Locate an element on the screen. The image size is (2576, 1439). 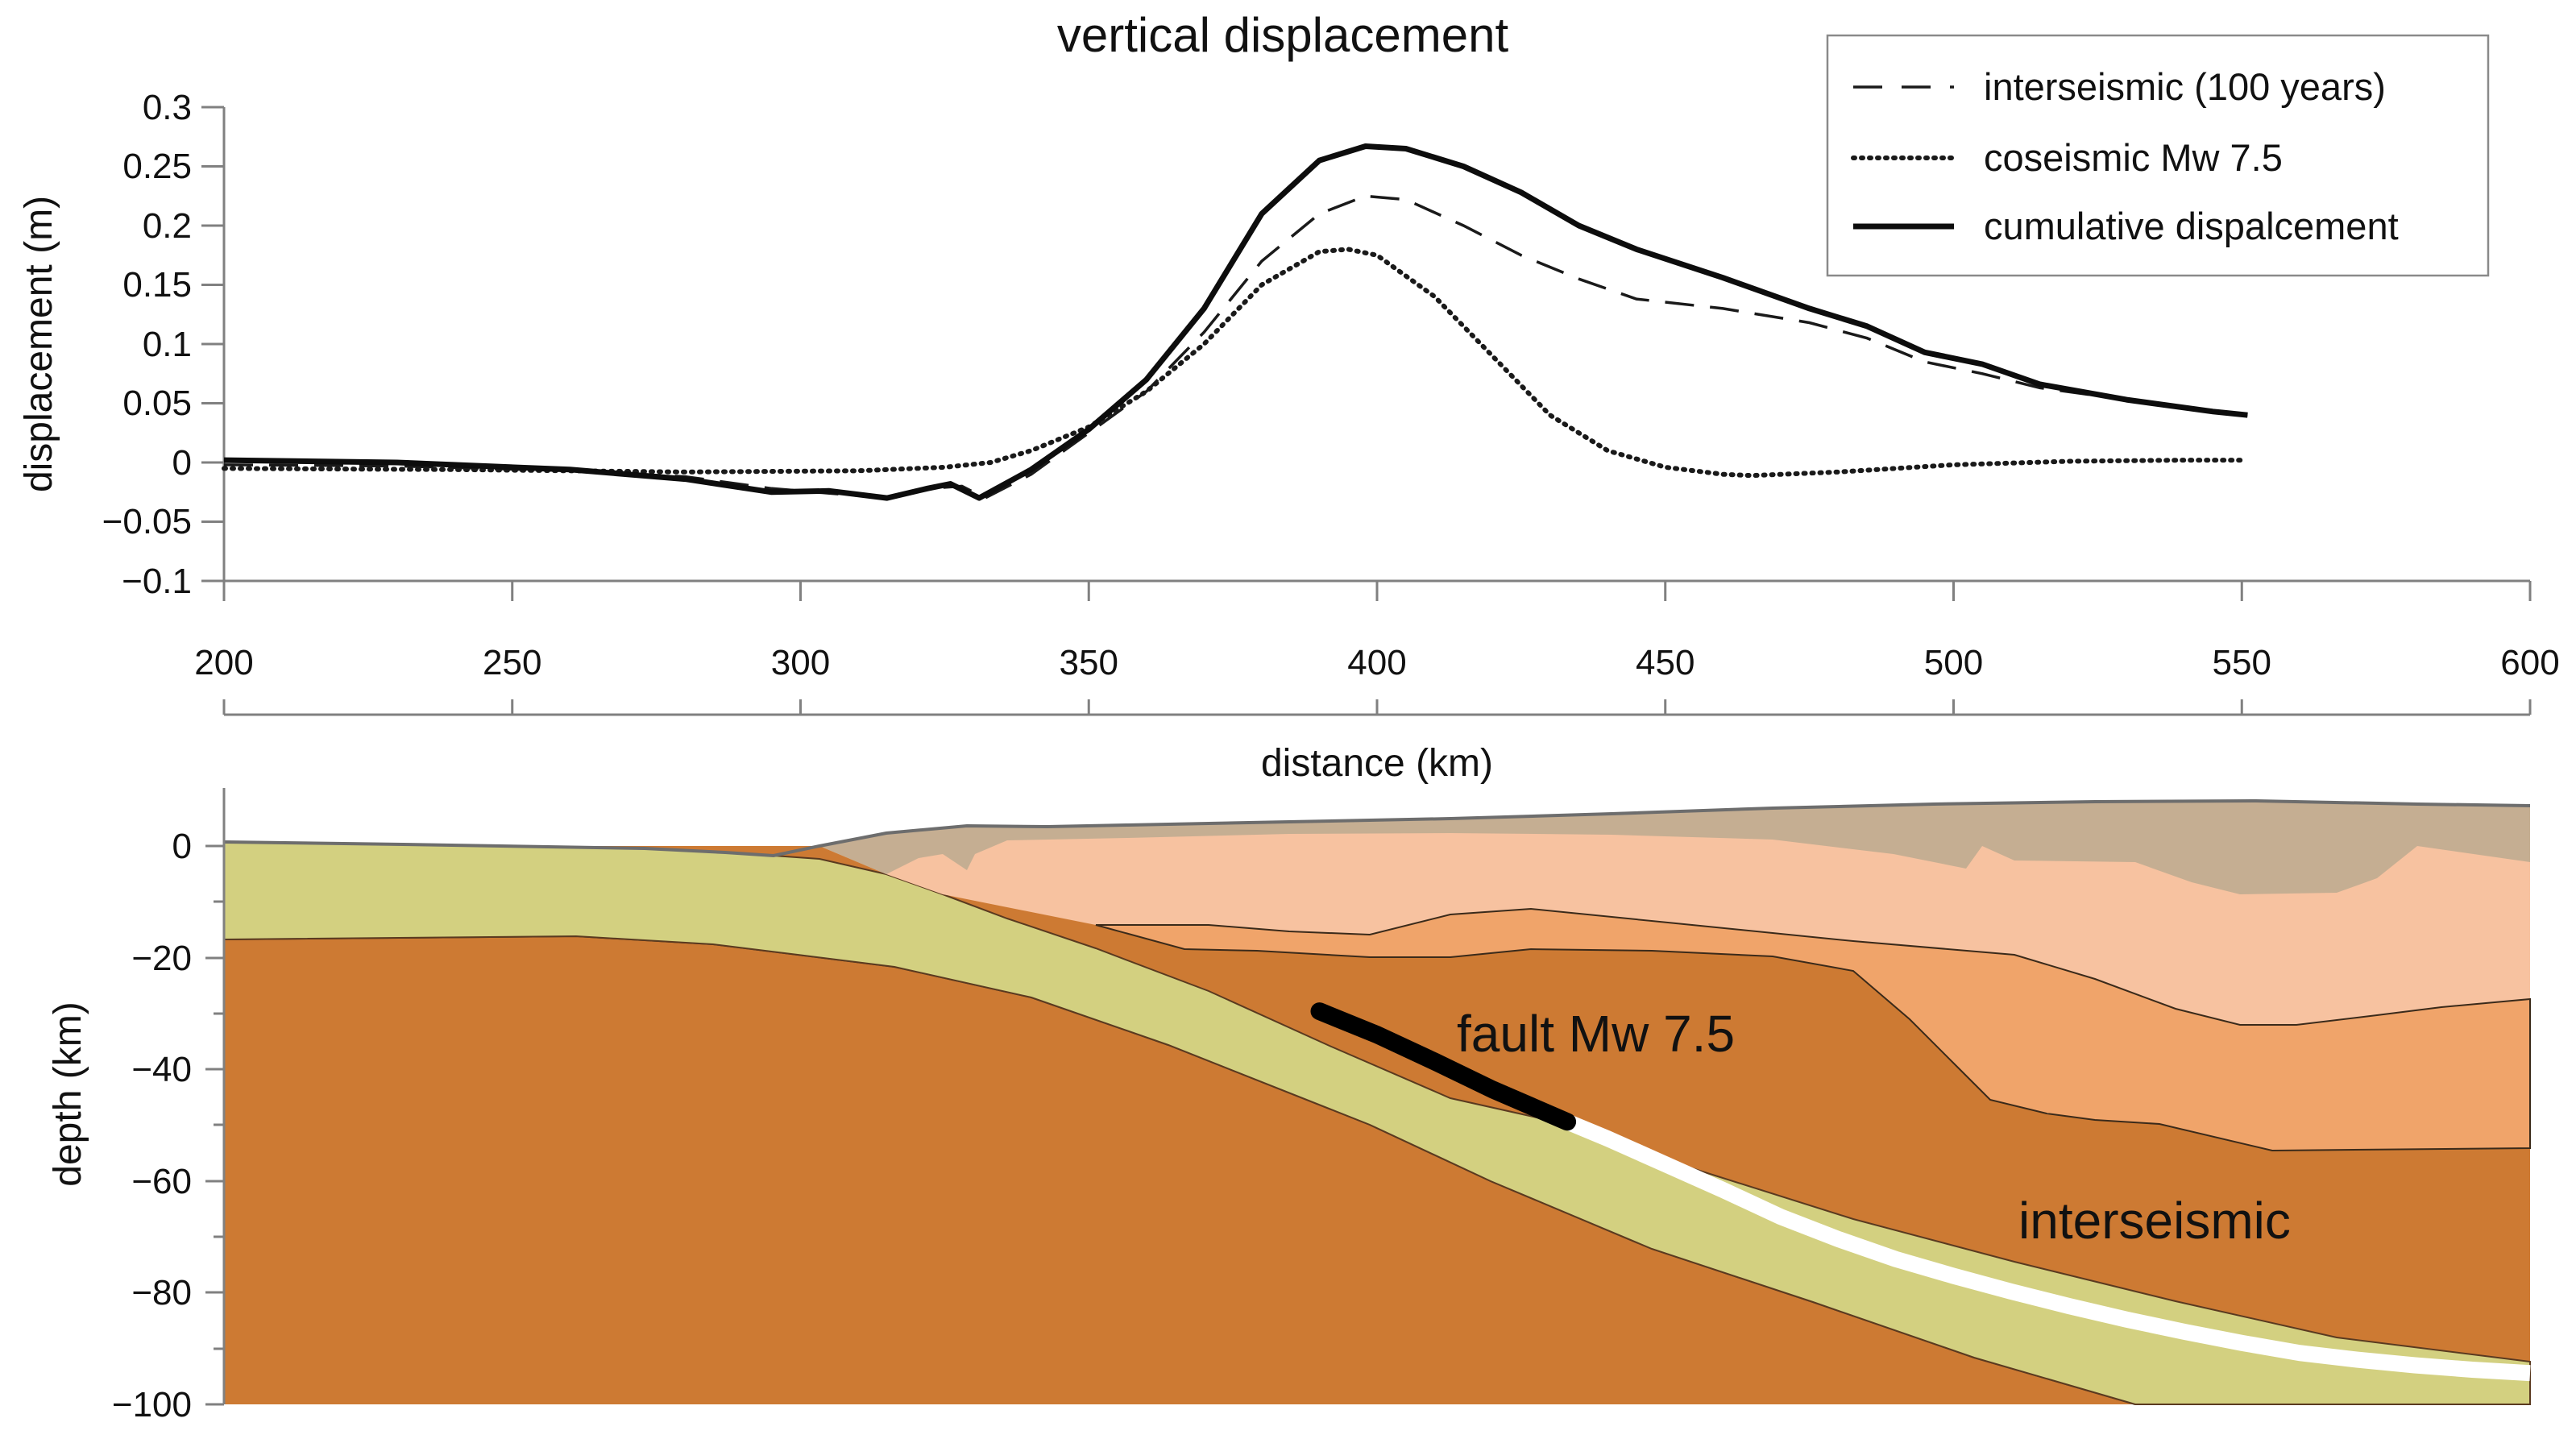
annotation-fault: fault Mw 7.5 is located at coordinates (1596, 1034).